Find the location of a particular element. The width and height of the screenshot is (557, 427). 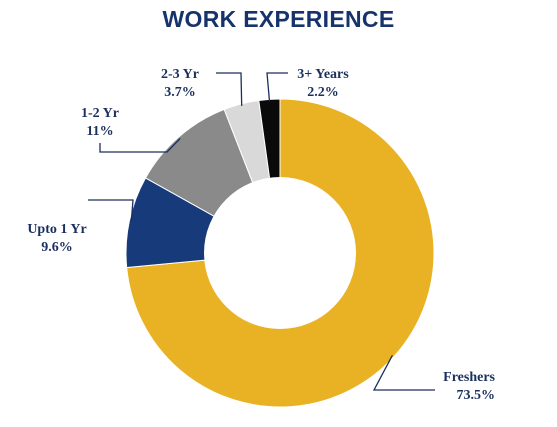

leader-line-2-3-yr is located at coordinates (229, 89).